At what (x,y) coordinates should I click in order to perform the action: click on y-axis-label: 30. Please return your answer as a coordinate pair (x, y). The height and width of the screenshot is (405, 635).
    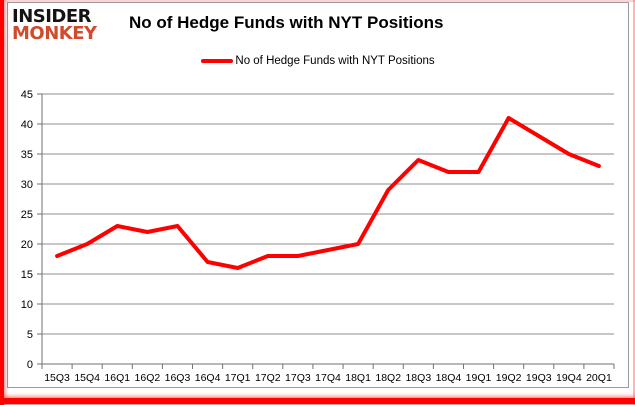
    Looking at the image, I should click on (27, 185).